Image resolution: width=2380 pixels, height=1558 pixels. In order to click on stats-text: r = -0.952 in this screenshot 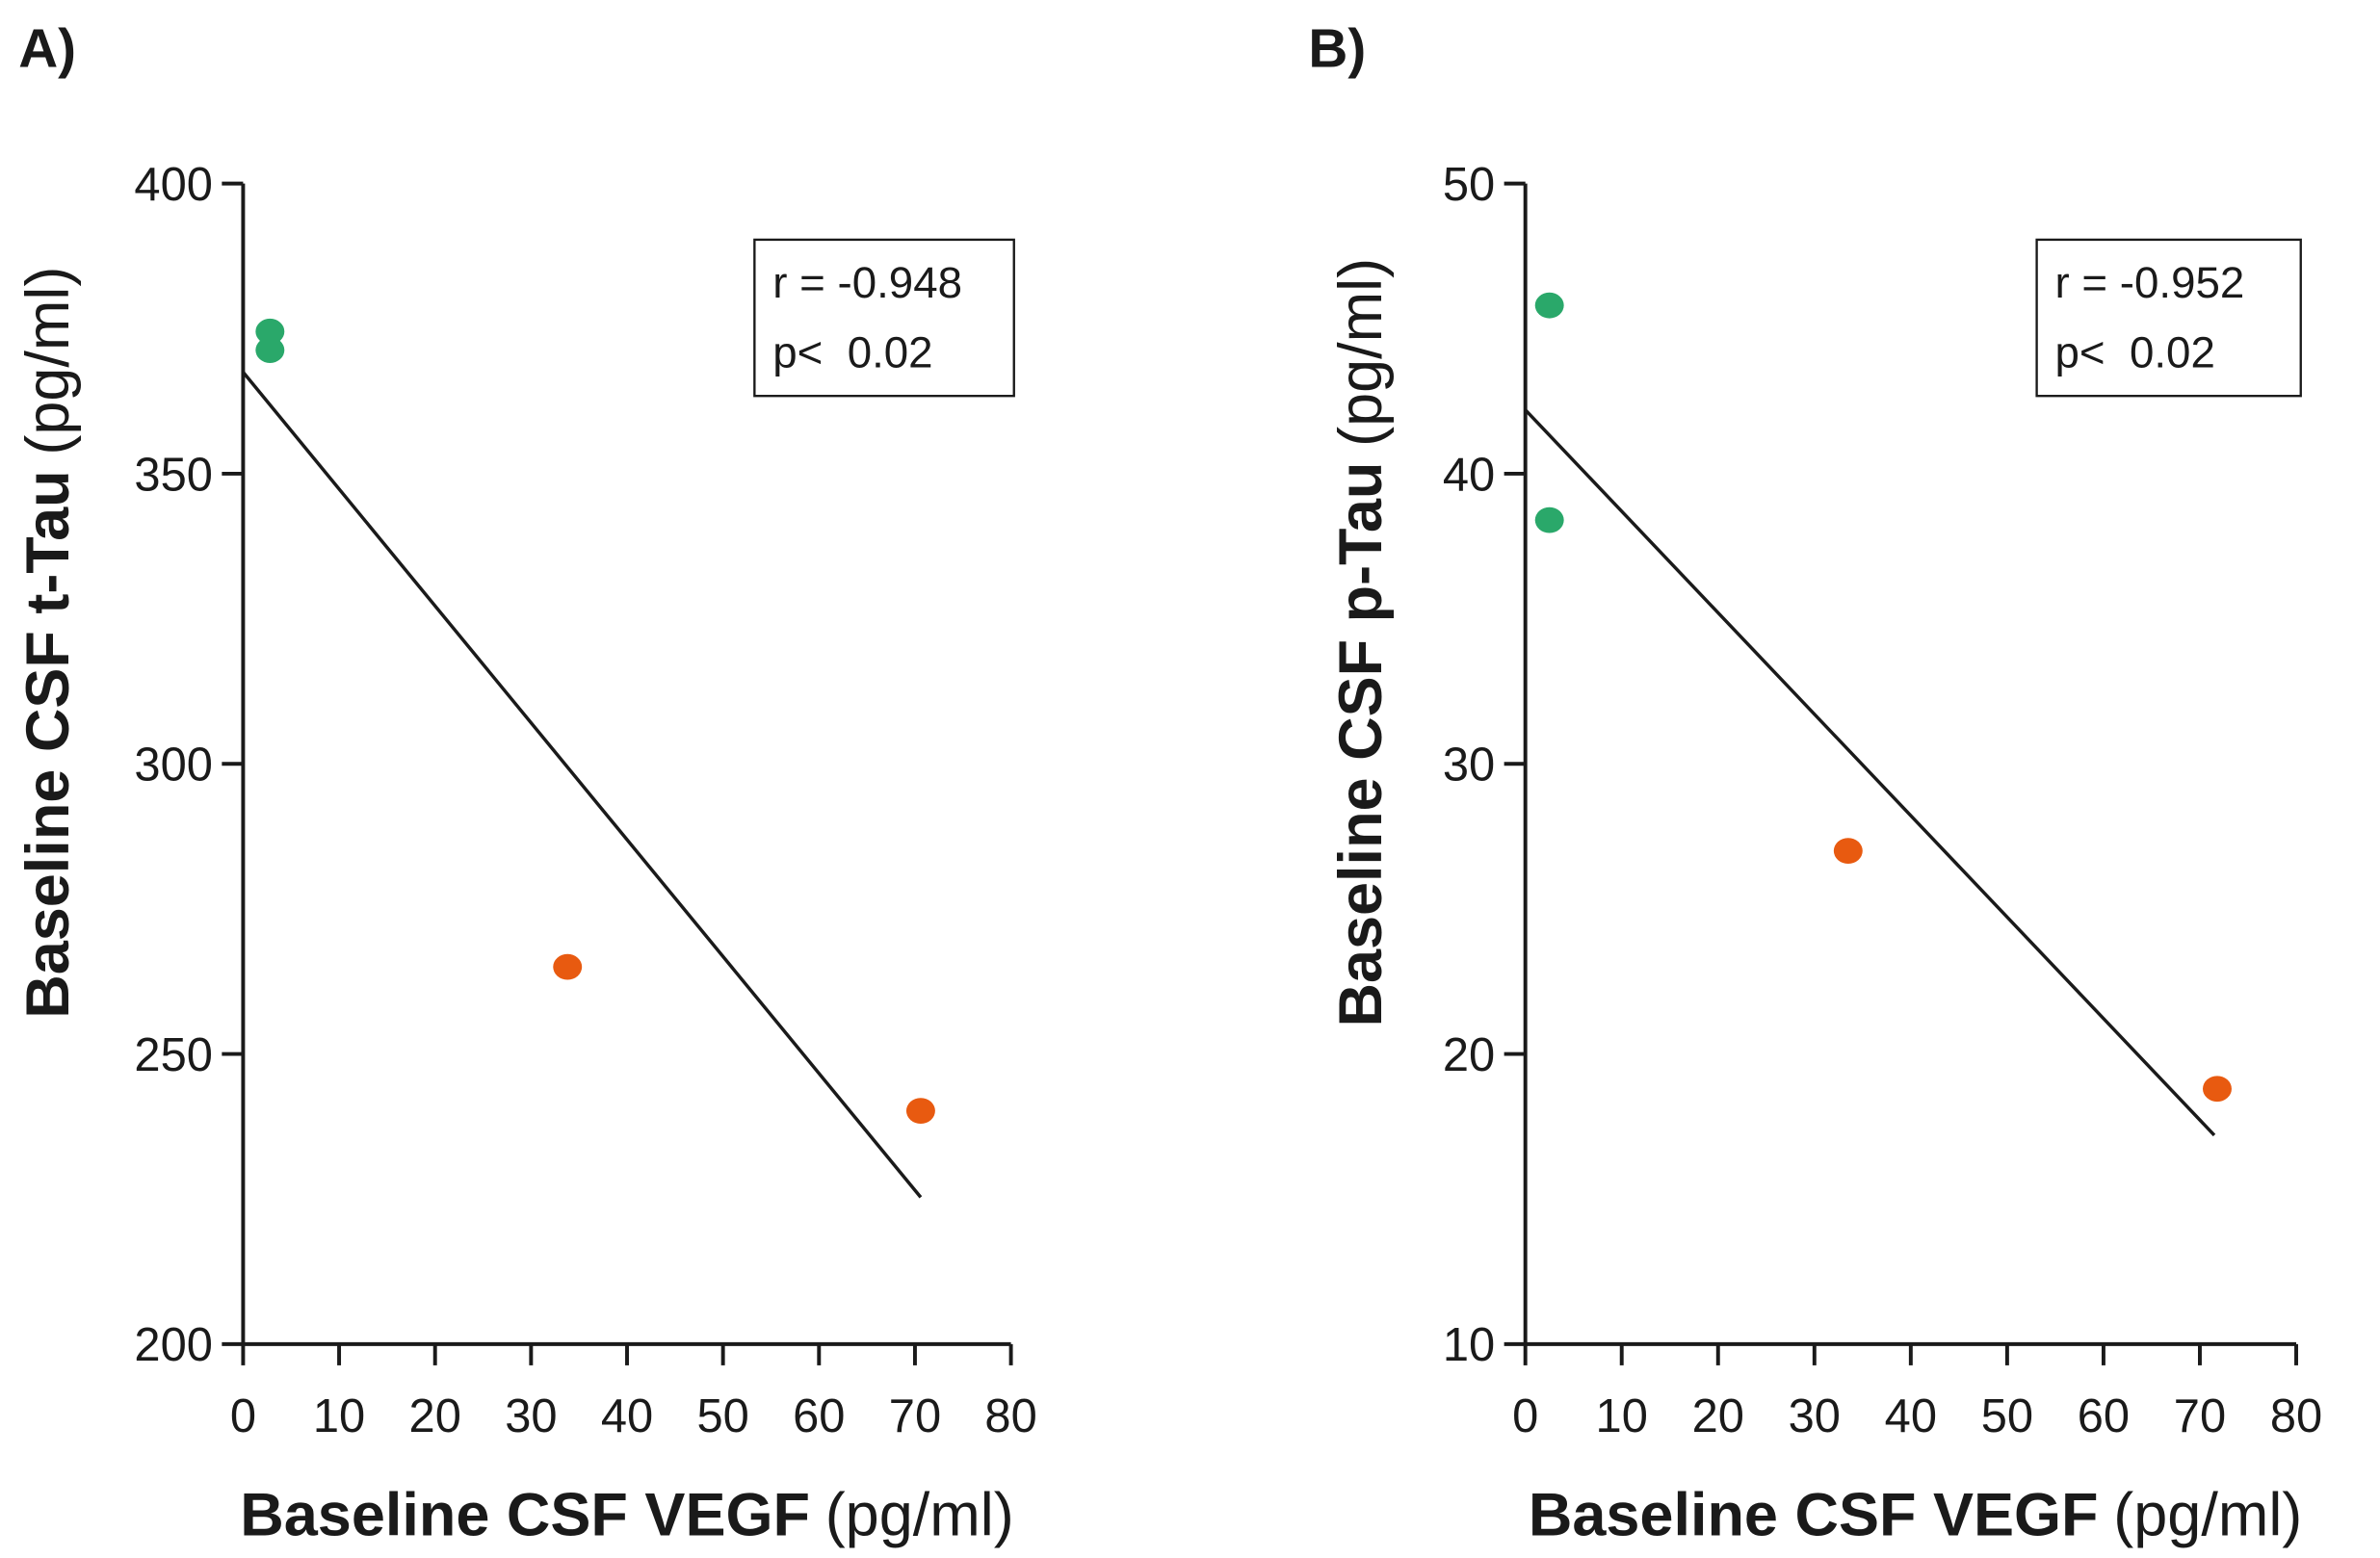, I will do `click(2150, 283)`.